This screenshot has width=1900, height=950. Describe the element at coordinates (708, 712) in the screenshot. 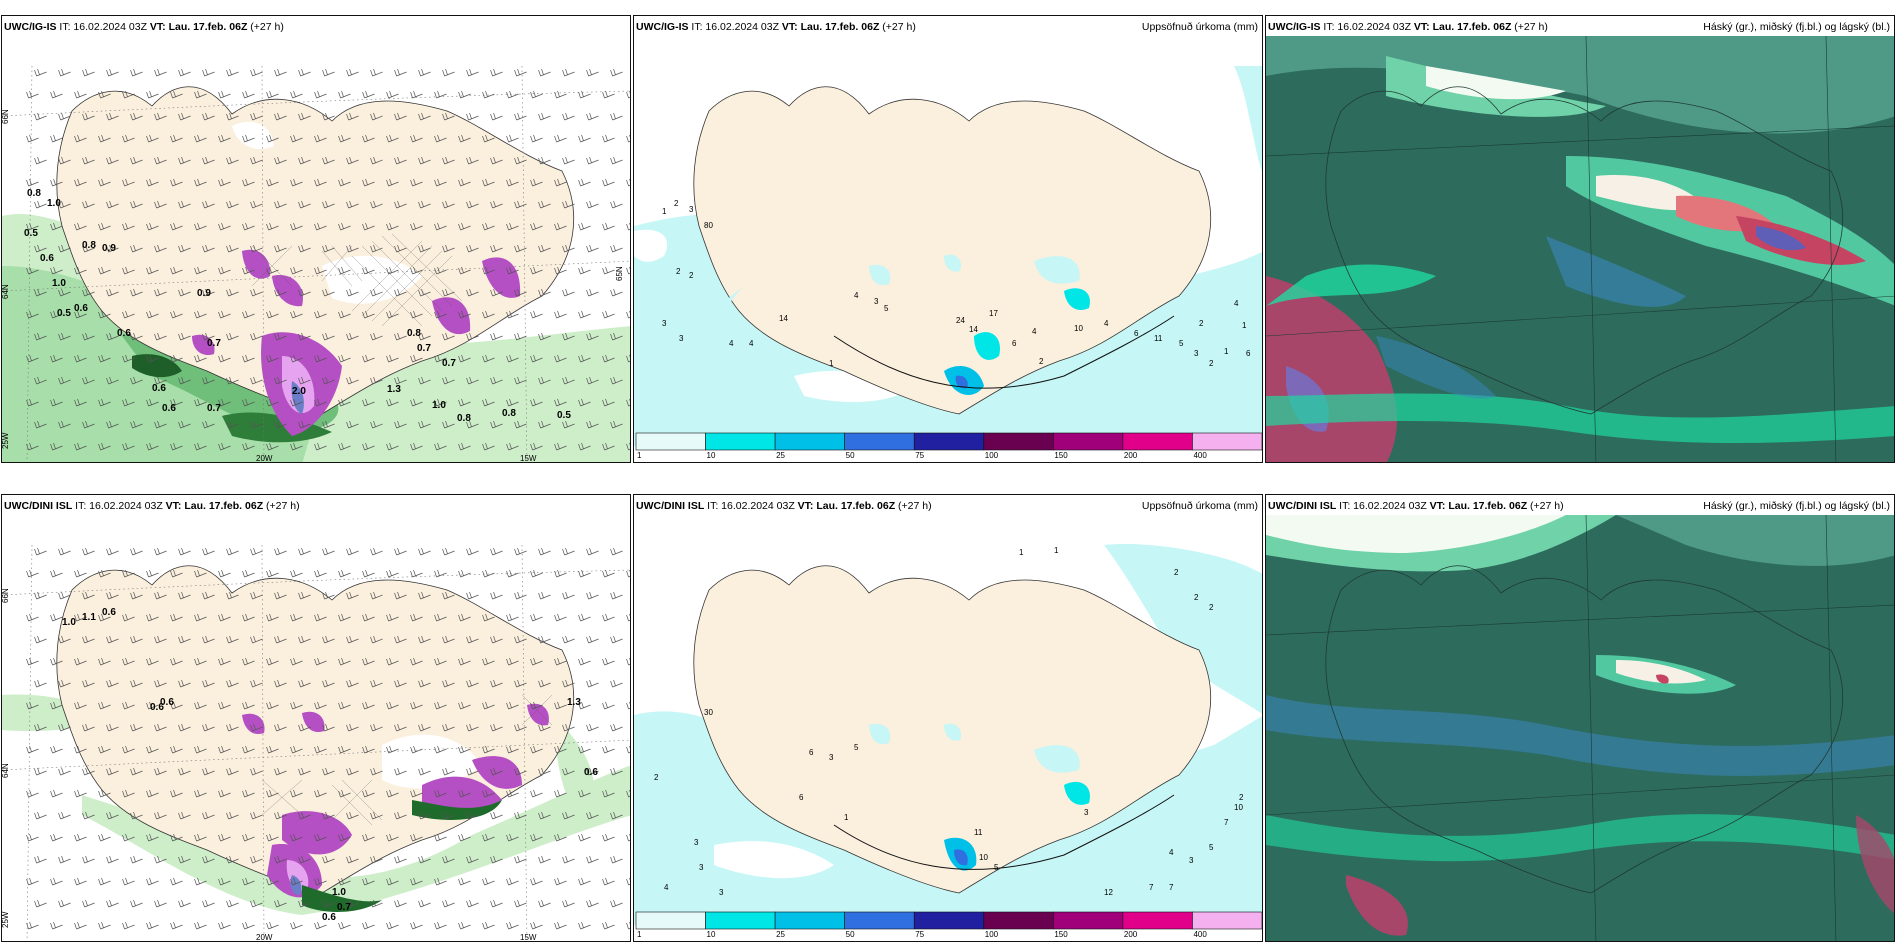

I see `precip-total-label: 30` at that location.